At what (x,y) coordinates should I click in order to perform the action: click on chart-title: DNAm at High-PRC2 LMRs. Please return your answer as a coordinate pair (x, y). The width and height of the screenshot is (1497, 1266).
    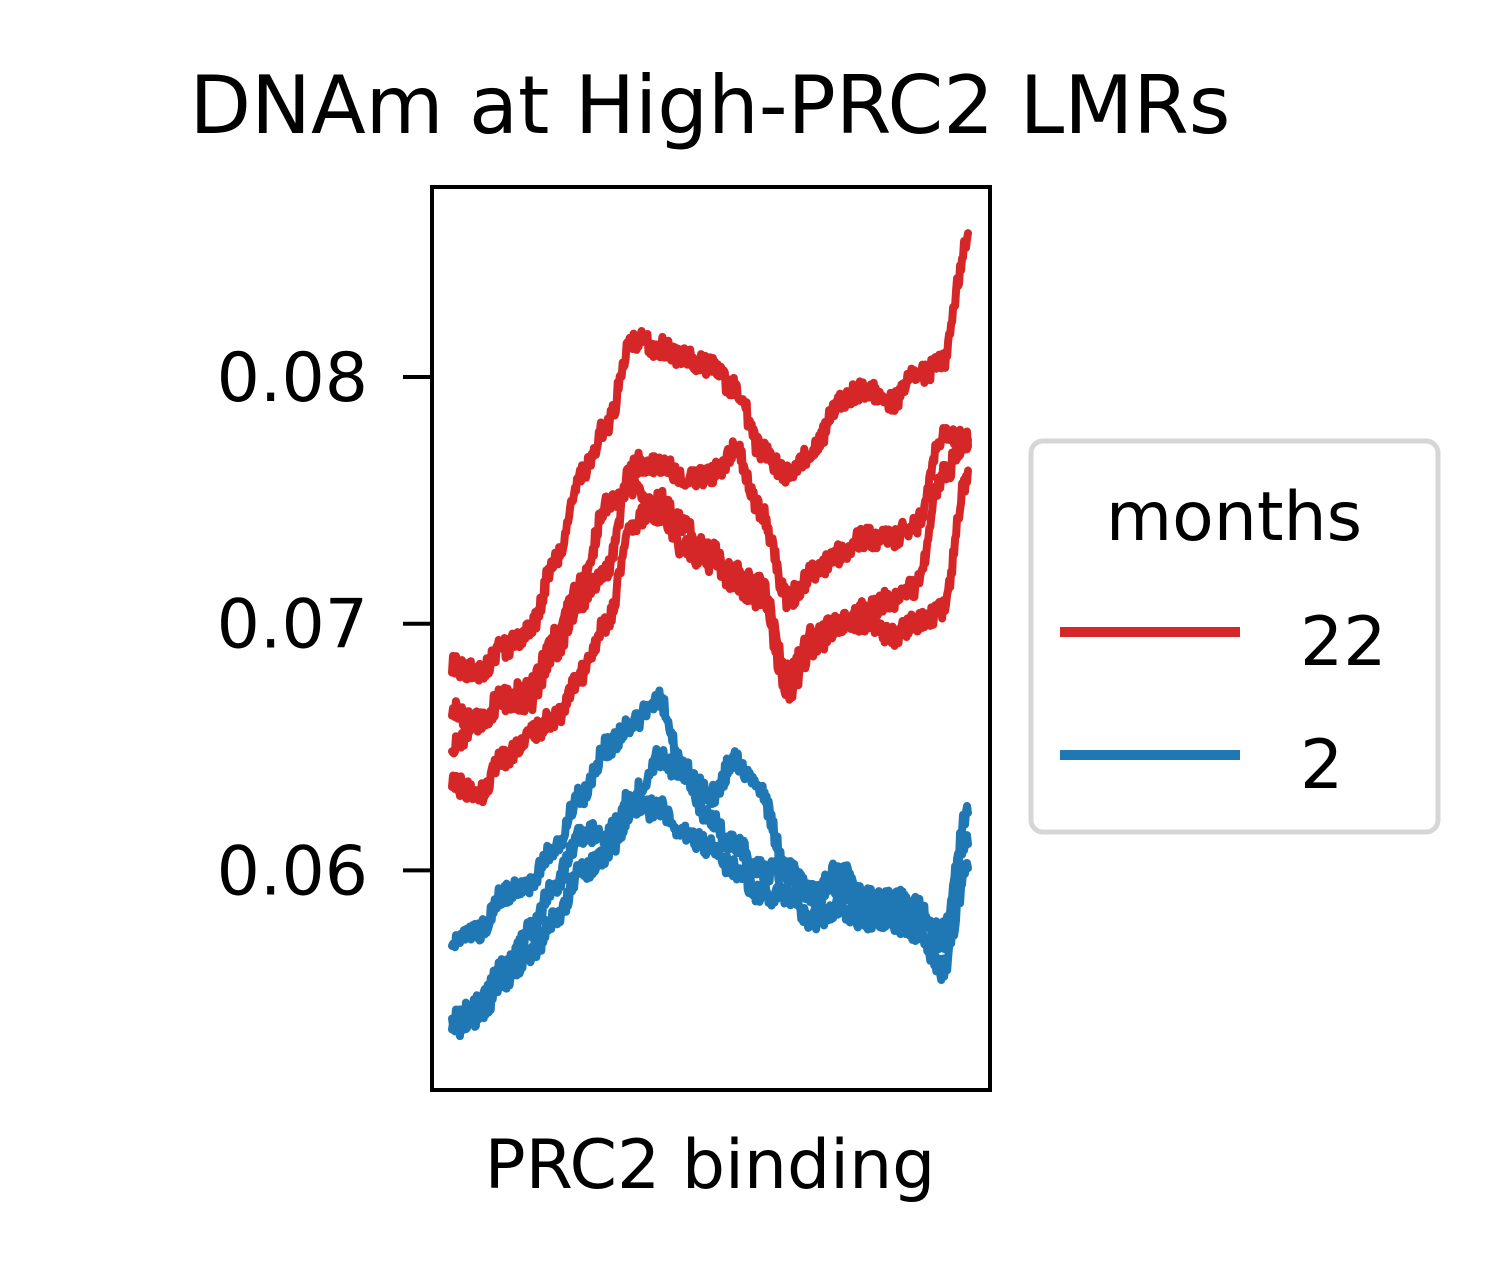
    Looking at the image, I should click on (710, 105).